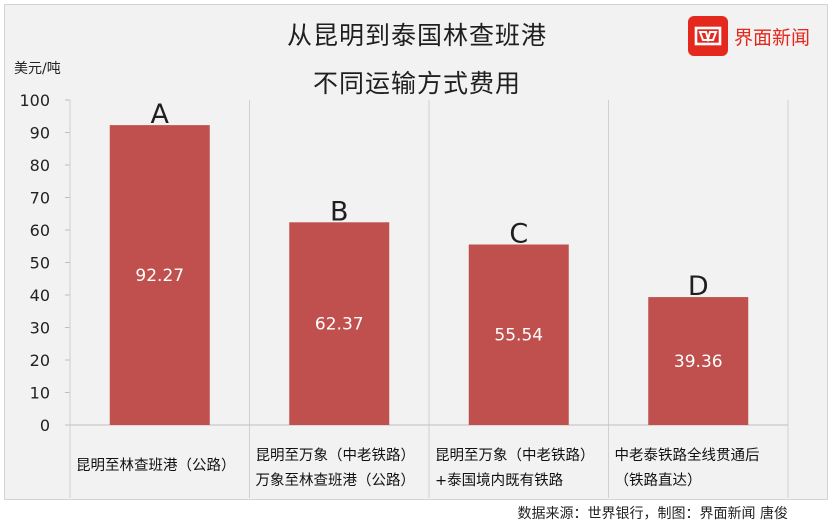 This screenshot has width=834, height=527. What do you see at coordinates (40, 328) in the screenshot?
I see `y-tick-label: 30` at bounding box center [40, 328].